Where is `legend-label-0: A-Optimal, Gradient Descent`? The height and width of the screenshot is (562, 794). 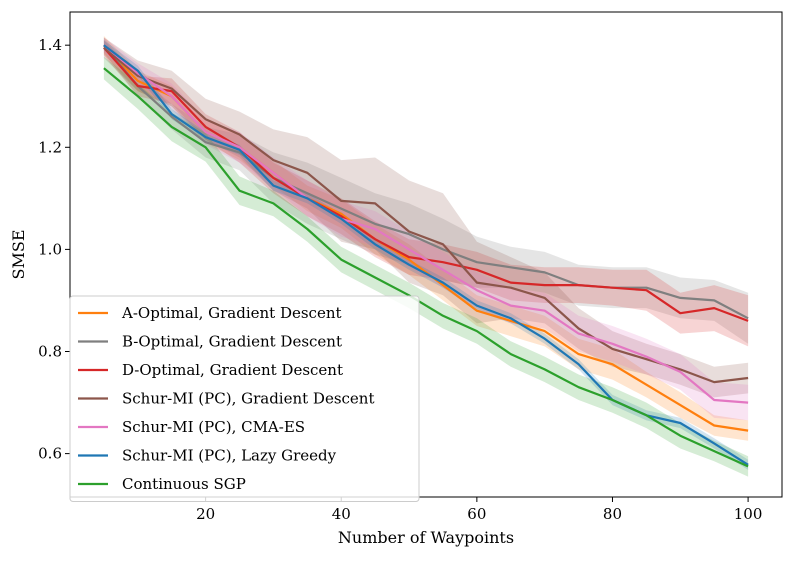
legend-label-0: A-Optimal, Gradient Descent is located at coordinates (231, 313).